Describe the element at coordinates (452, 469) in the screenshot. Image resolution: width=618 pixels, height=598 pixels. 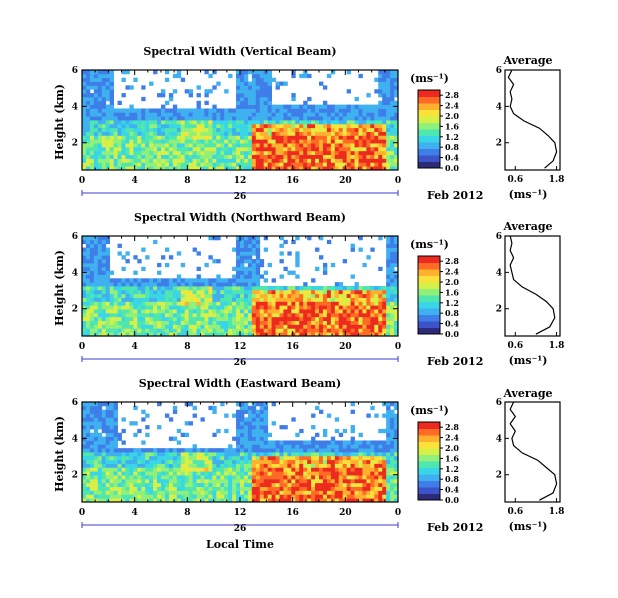
I see `colorbar-tick-label: 1.2` at that location.